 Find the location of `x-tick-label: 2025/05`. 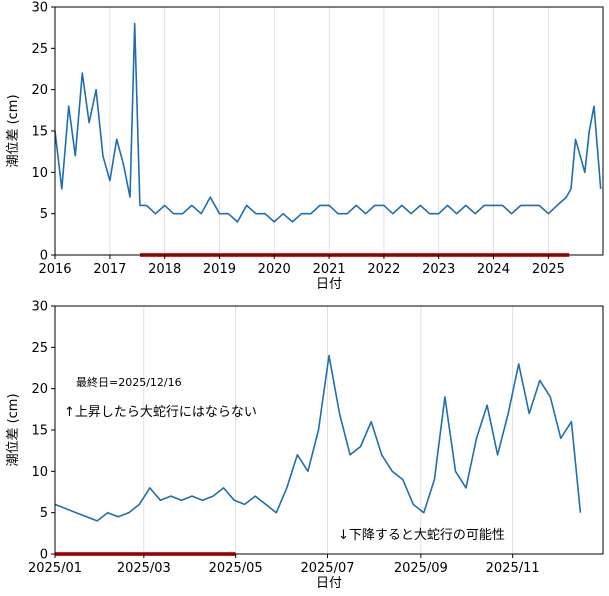

x-tick-label: 2025/05 is located at coordinates (236, 568).